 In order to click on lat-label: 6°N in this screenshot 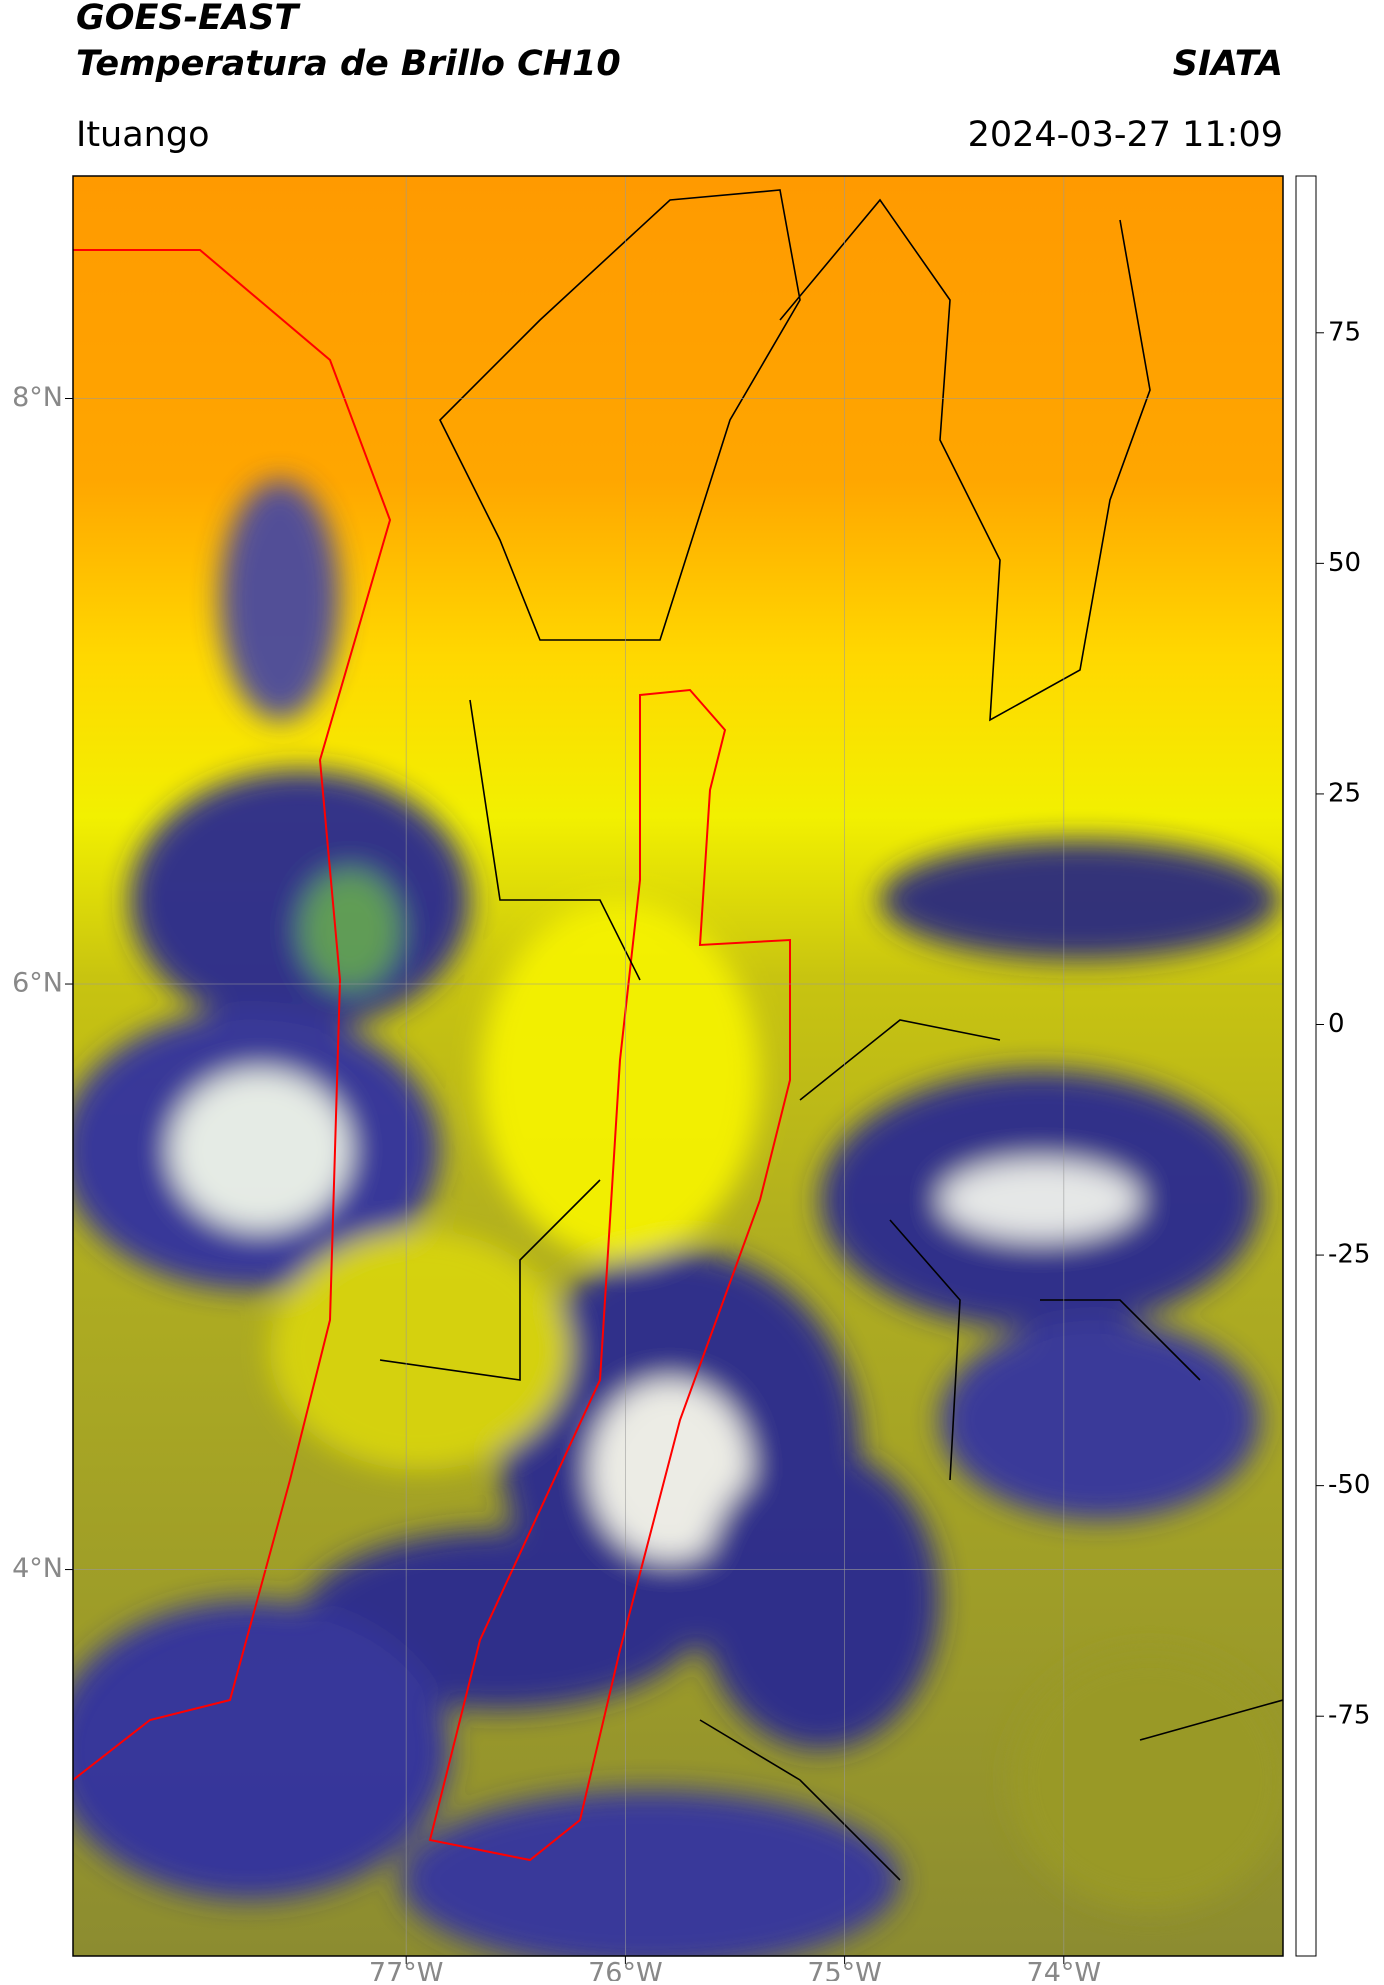, I will do `click(37, 983)`.